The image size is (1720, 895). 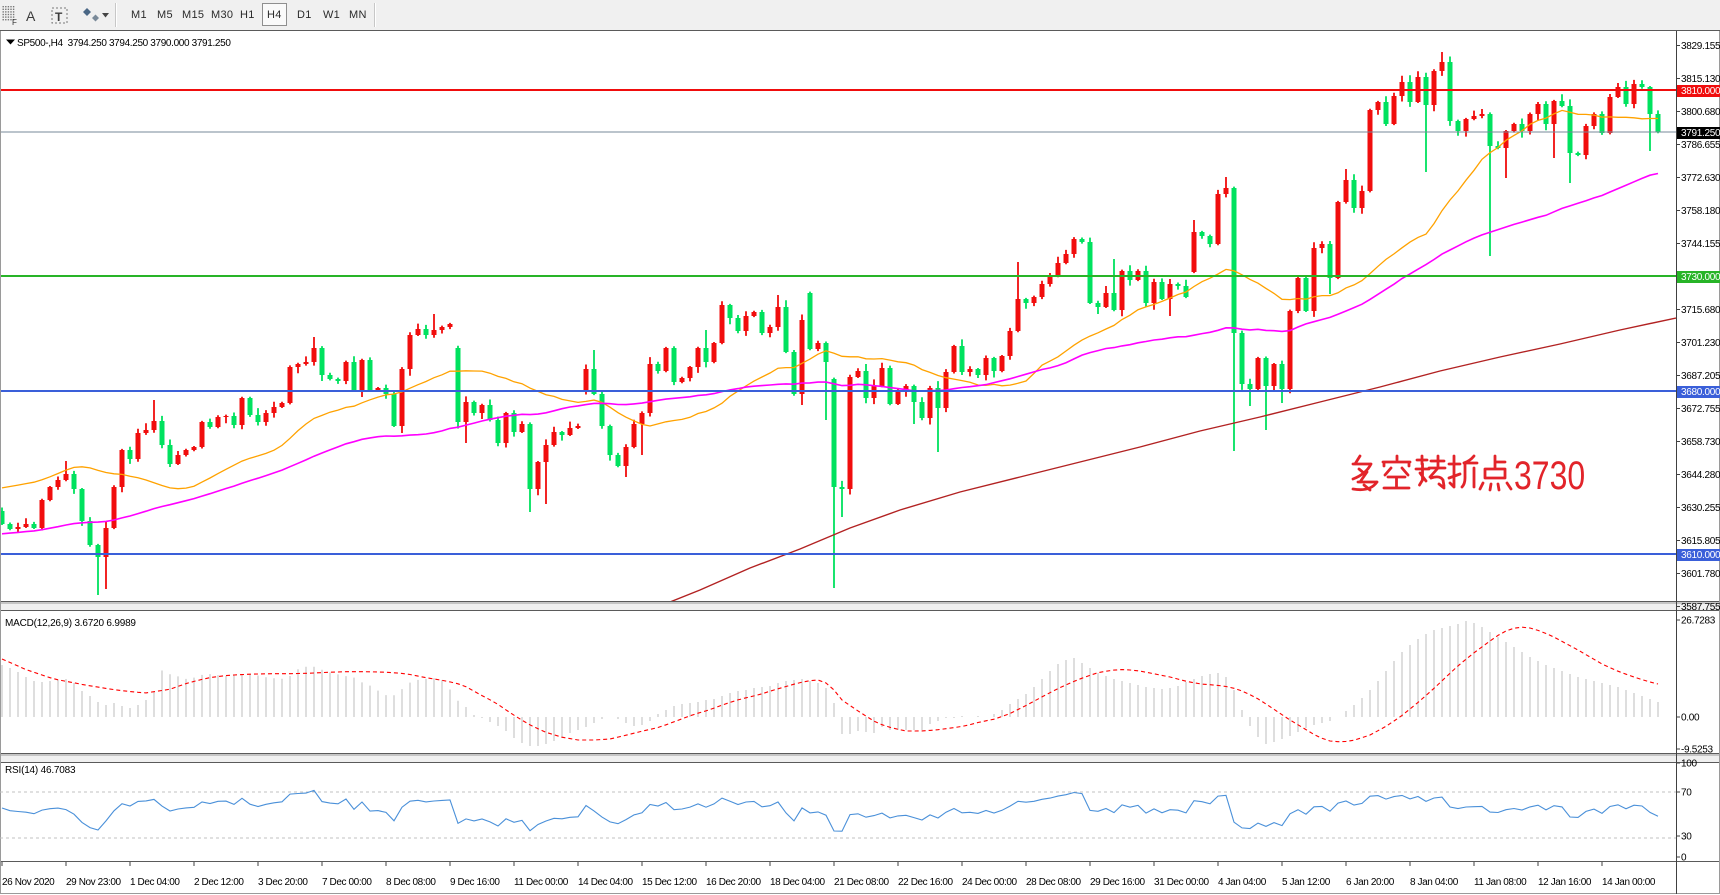 What do you see at coordinates (862, 882) in the screenshot?
I see `svg-text: 21 Dec 08:00` at bounding box center [862, 882].